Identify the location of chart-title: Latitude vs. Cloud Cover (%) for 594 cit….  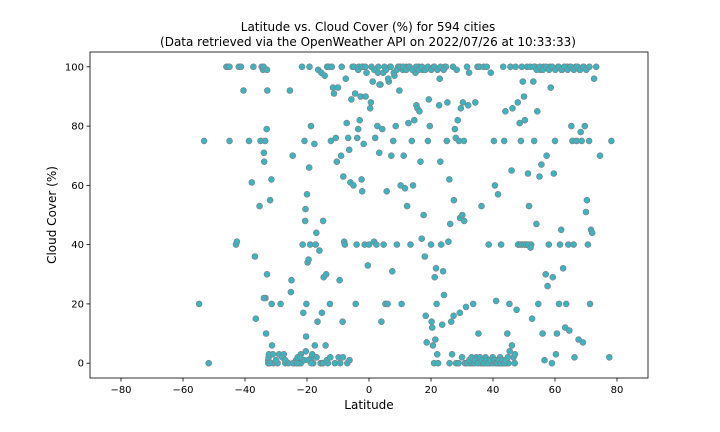
(368, 27).